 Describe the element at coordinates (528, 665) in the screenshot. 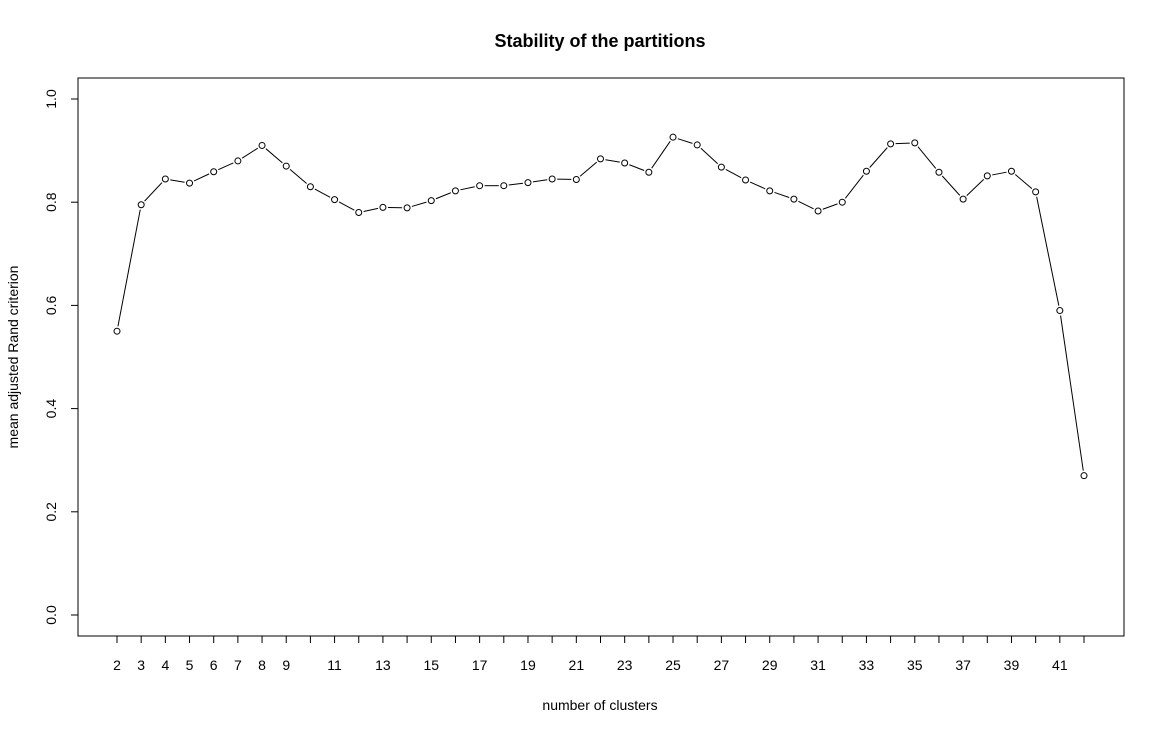

I see `x-tick-label: 19` at that location.